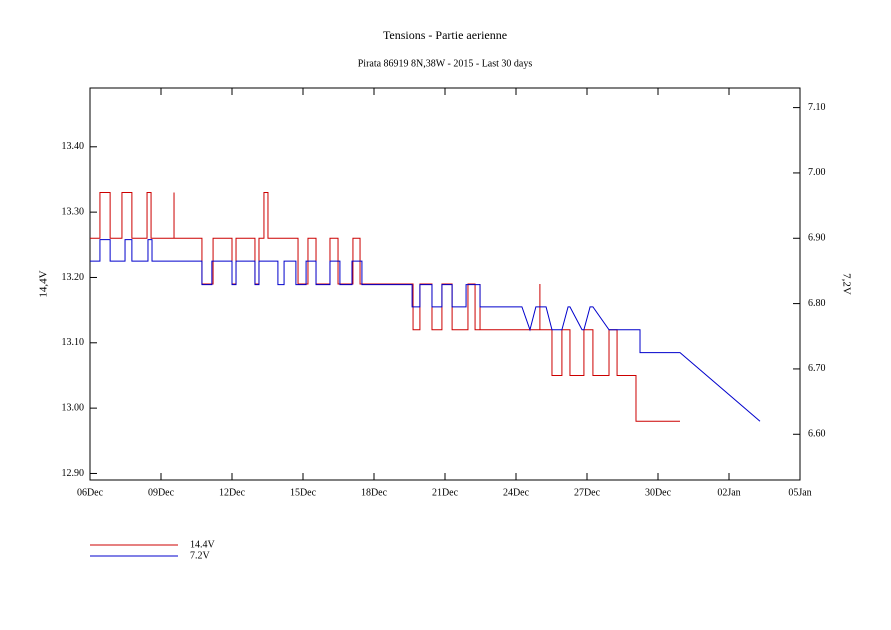 The width and height of the screenshot is (891, 630). Describe the element at coordinates (817, 368) in the screenshot. I see `y2-tick-label: 6.70` at that location.